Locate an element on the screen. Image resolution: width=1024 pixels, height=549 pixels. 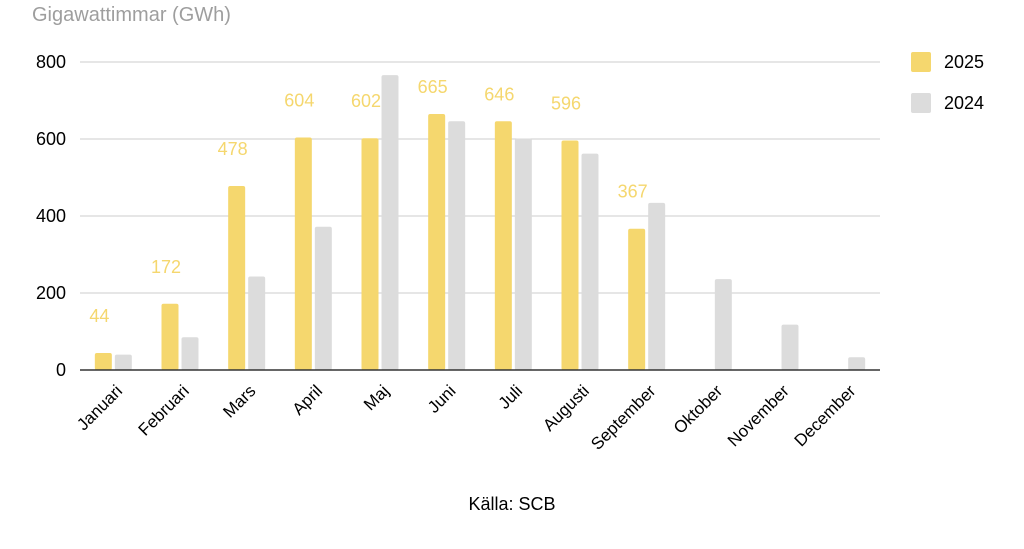
y-tick-label: 200 is located at coordinates (51, 293).